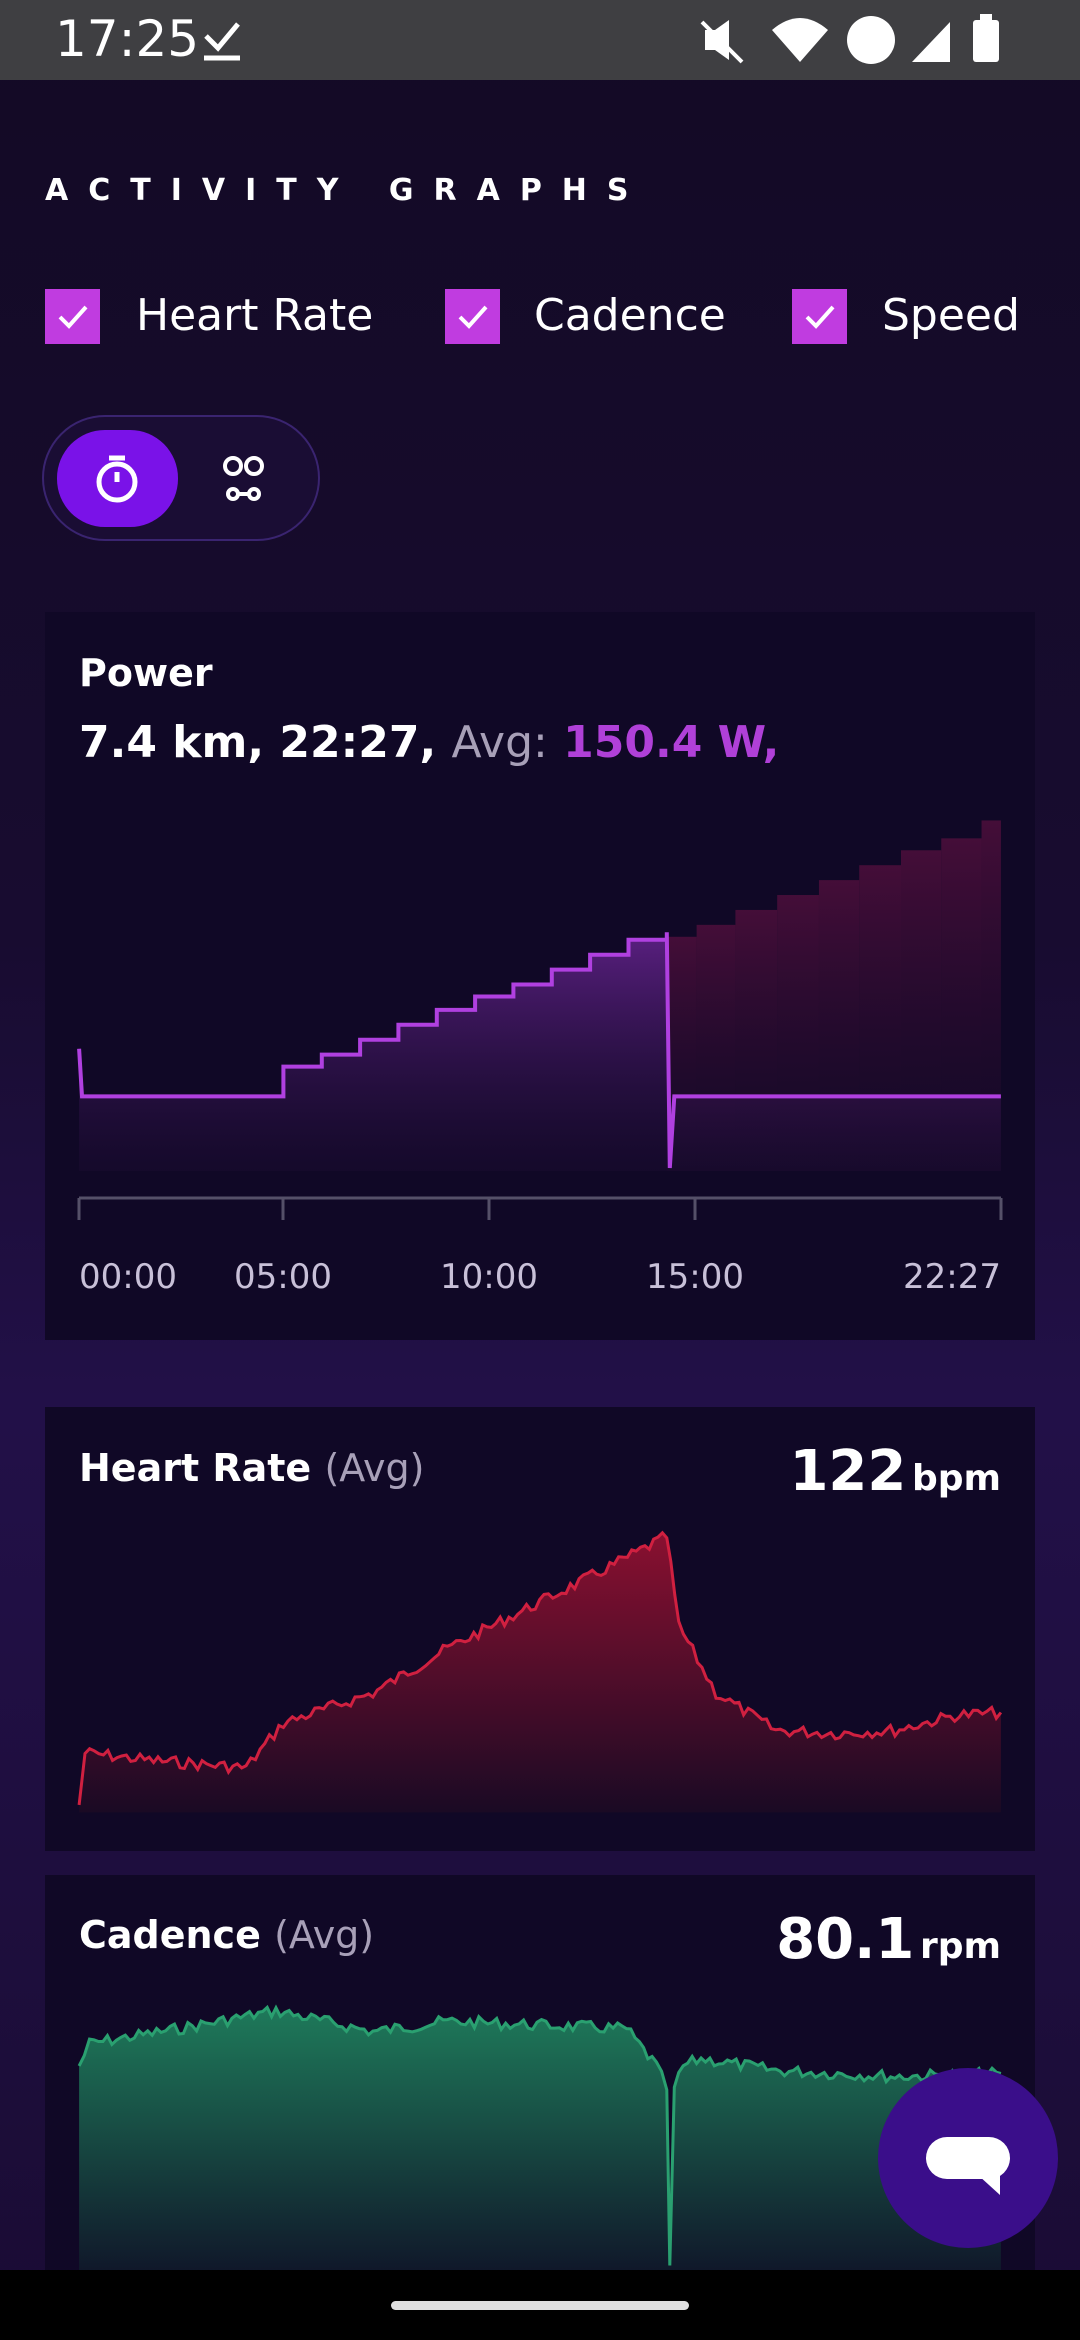  I want to click on toggle-label: Speed, so click(951, 315).